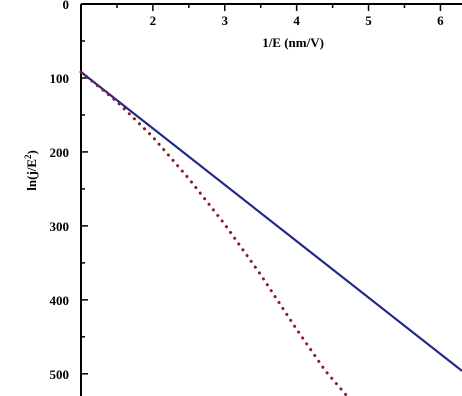 The image size is (462, 396). What do you see at coordinates (60, 226) in the screenshot?
I see `y-tick-label: 300` at bounding box center [60, 226].